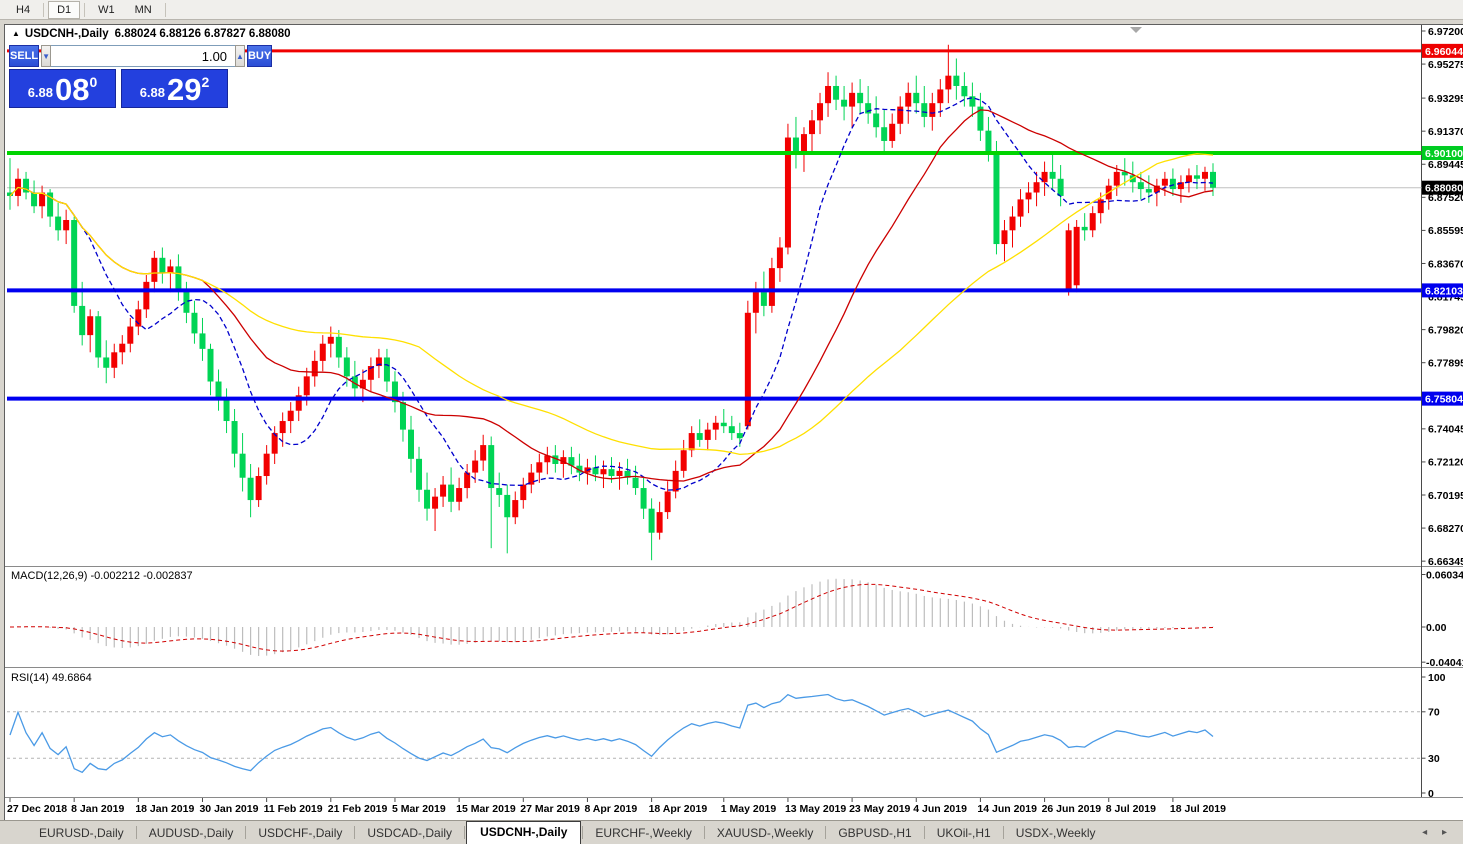  I want to click on timeframe-button-mn: MN, so click(143, 9).